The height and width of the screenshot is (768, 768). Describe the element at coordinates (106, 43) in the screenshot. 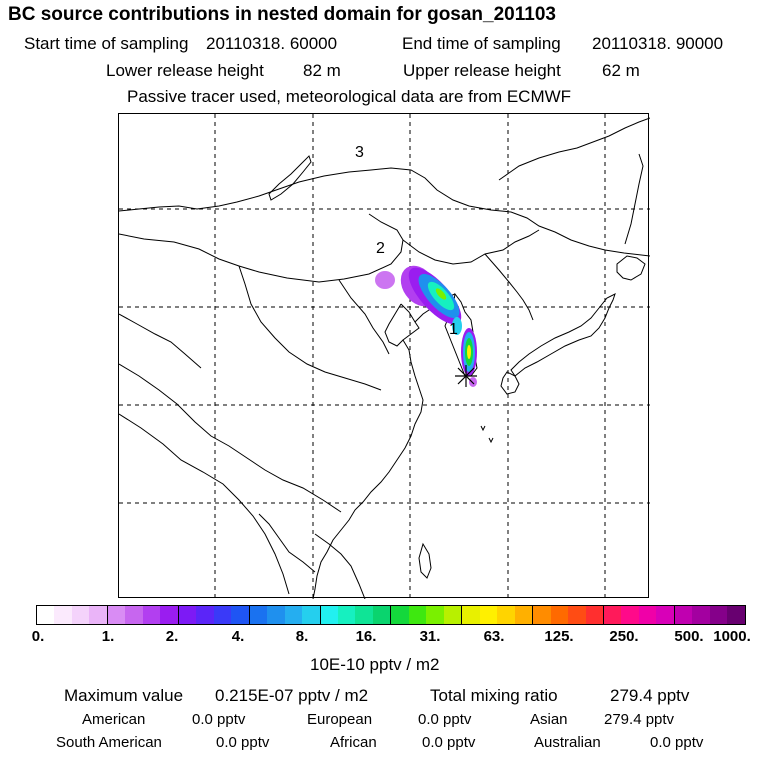

I see `start-time-label: Start time of sampling` at that location.